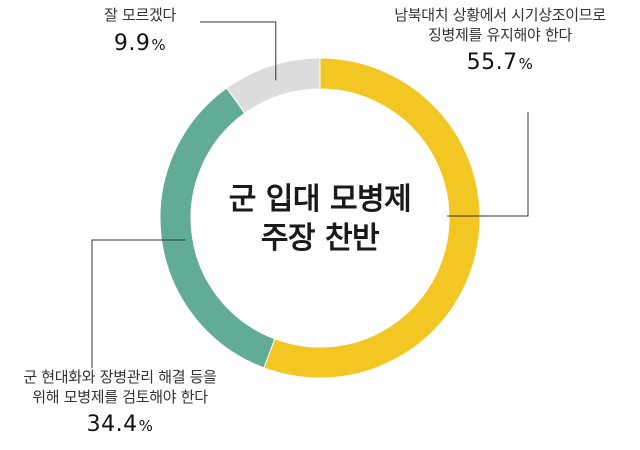 The image size is (640, 450). Describe the element at coordinates (488, 164) in the screenshot. I see `leader-line-keep-conscription` at that location.